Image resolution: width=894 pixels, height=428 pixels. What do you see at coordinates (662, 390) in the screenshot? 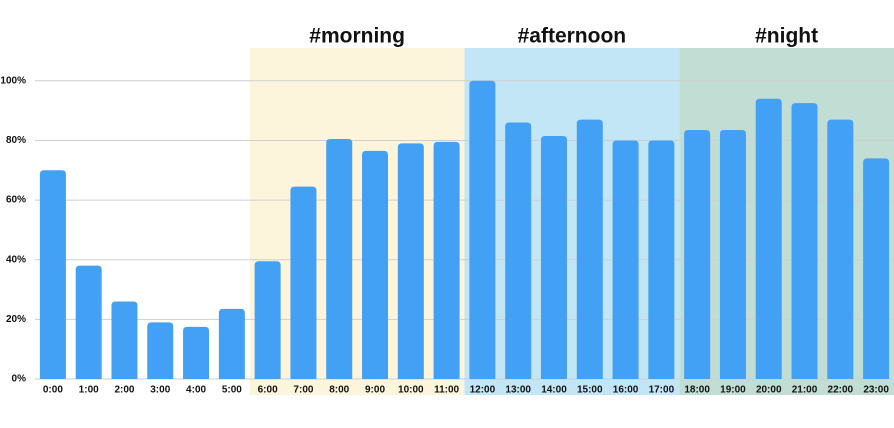
I see `x-tick-label: 17:00` at bounding box center [662, 390].